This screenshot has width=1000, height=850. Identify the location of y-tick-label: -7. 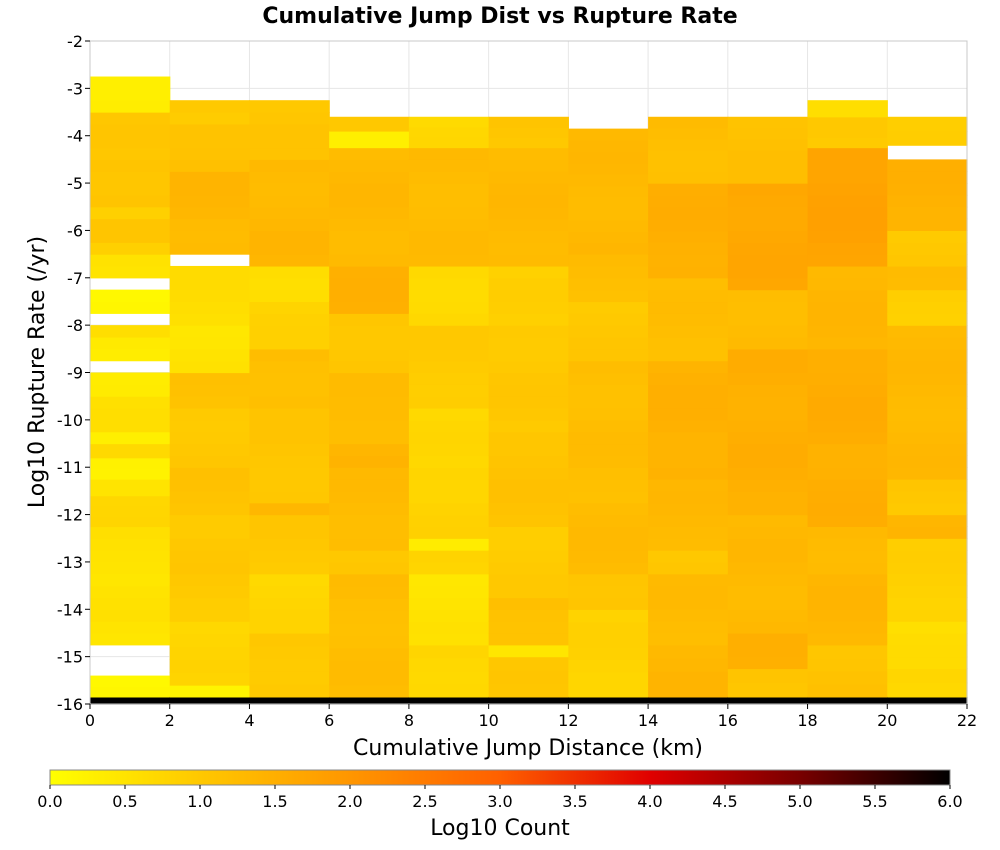
(75, 278).